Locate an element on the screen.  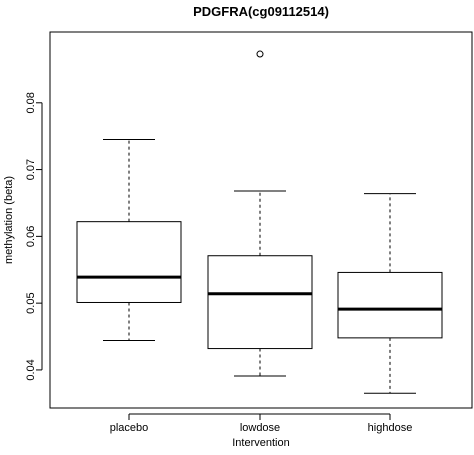
y-axis-label: methylation (beta) is located at coordinates (9, 220).